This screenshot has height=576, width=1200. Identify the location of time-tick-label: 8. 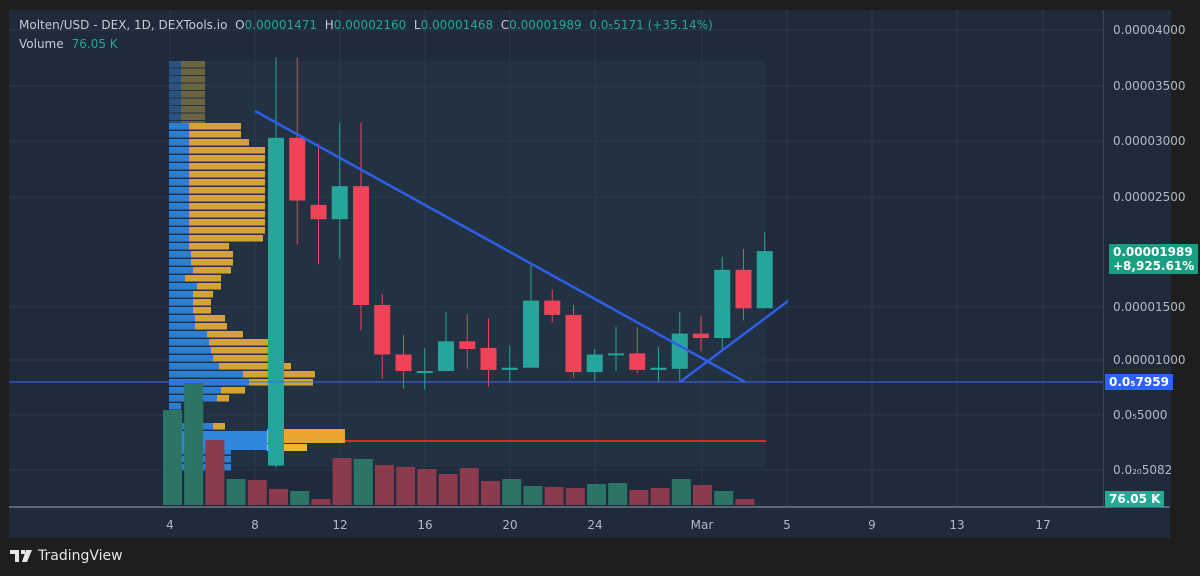
(255, 525).